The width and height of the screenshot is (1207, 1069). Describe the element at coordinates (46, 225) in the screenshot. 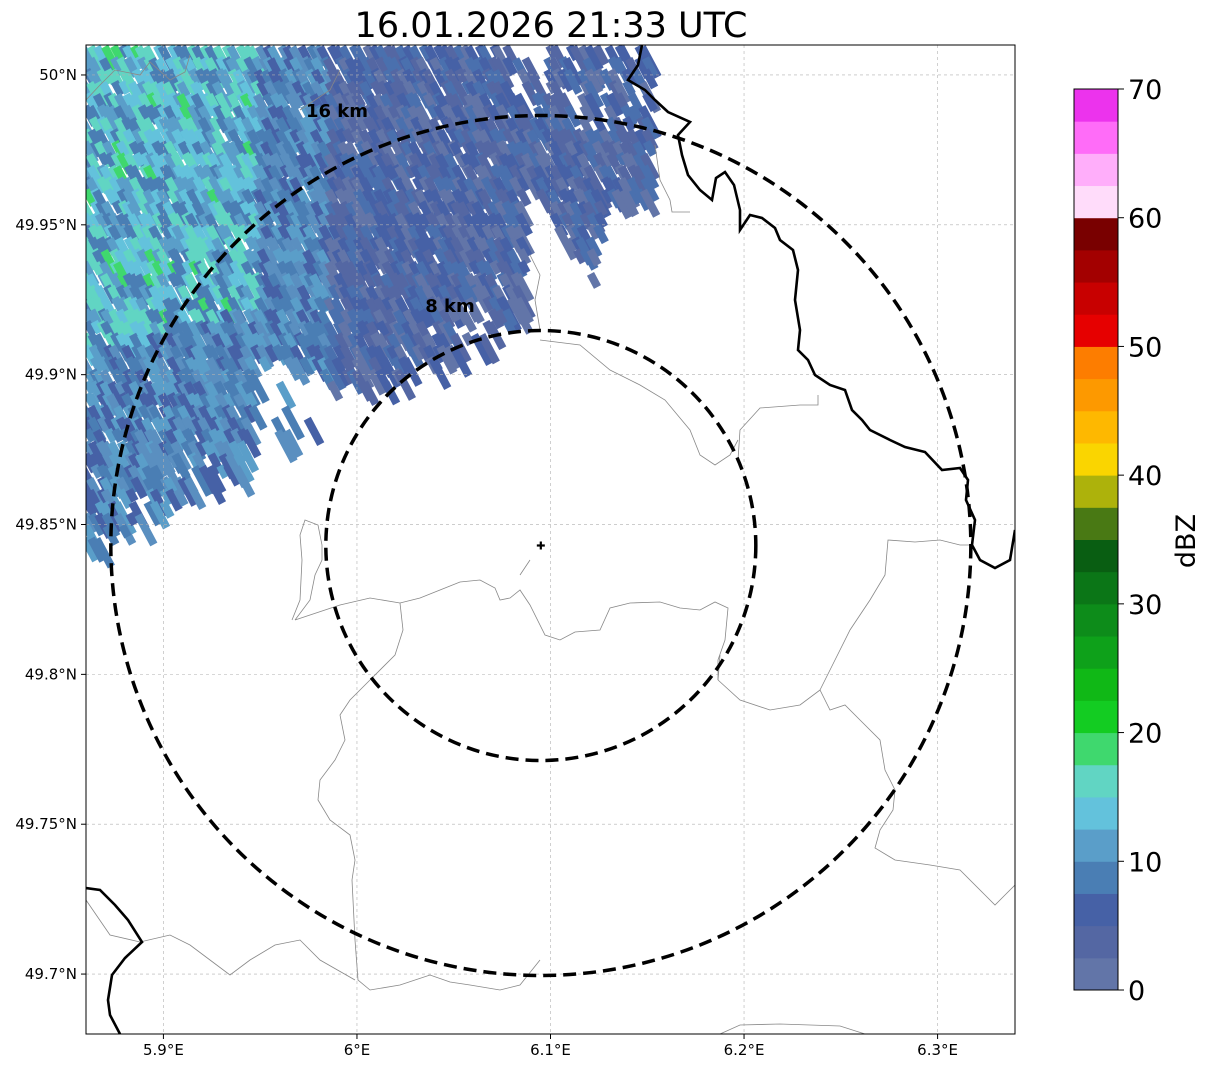

I see `lat-tick-label: 49.95°N` at that location.